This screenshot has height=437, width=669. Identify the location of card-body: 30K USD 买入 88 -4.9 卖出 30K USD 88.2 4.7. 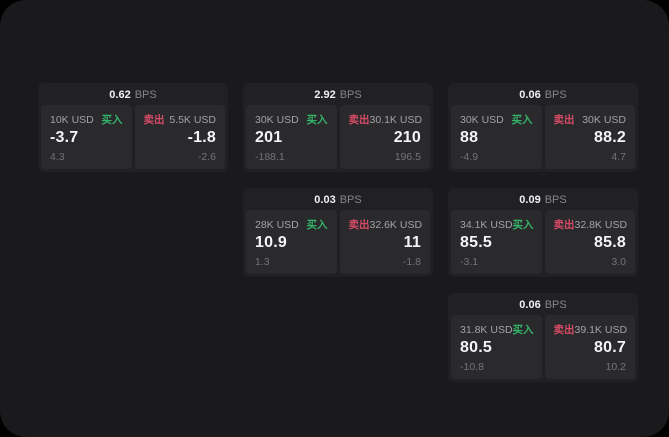
(543, 137).